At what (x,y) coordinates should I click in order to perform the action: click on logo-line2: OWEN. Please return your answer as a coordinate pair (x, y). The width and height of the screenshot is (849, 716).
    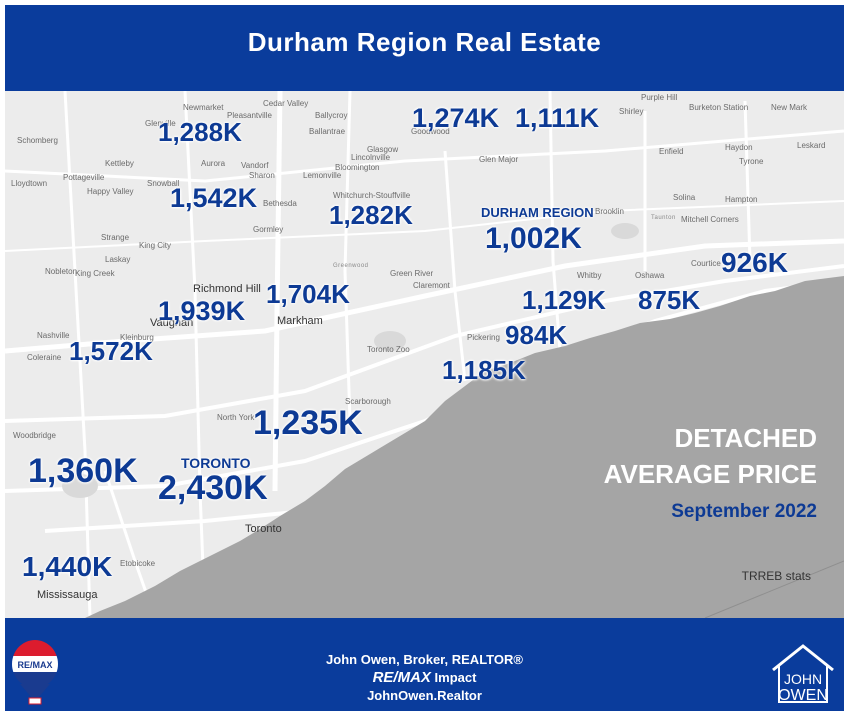
    Looking at the image, I should click on (803, 695).